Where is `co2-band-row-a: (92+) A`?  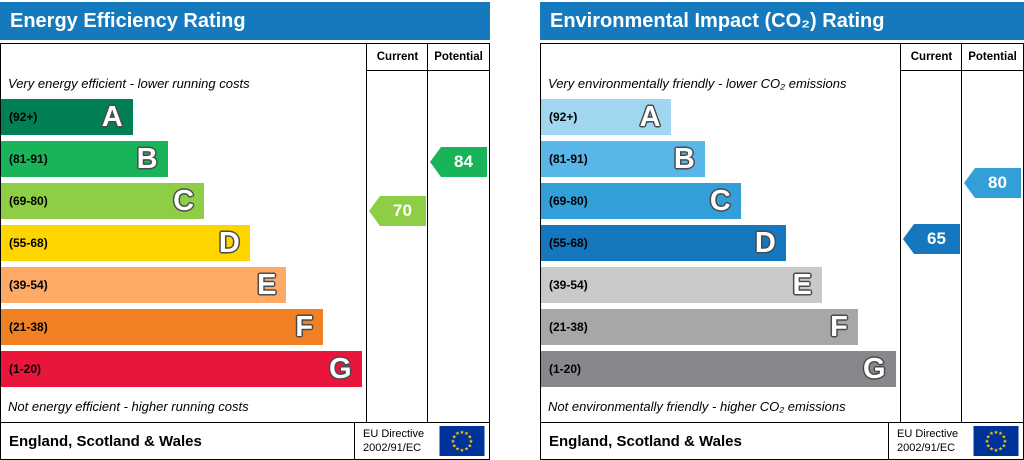
co2-band-row-a: (92+) A is located at coordinates (721, 117).